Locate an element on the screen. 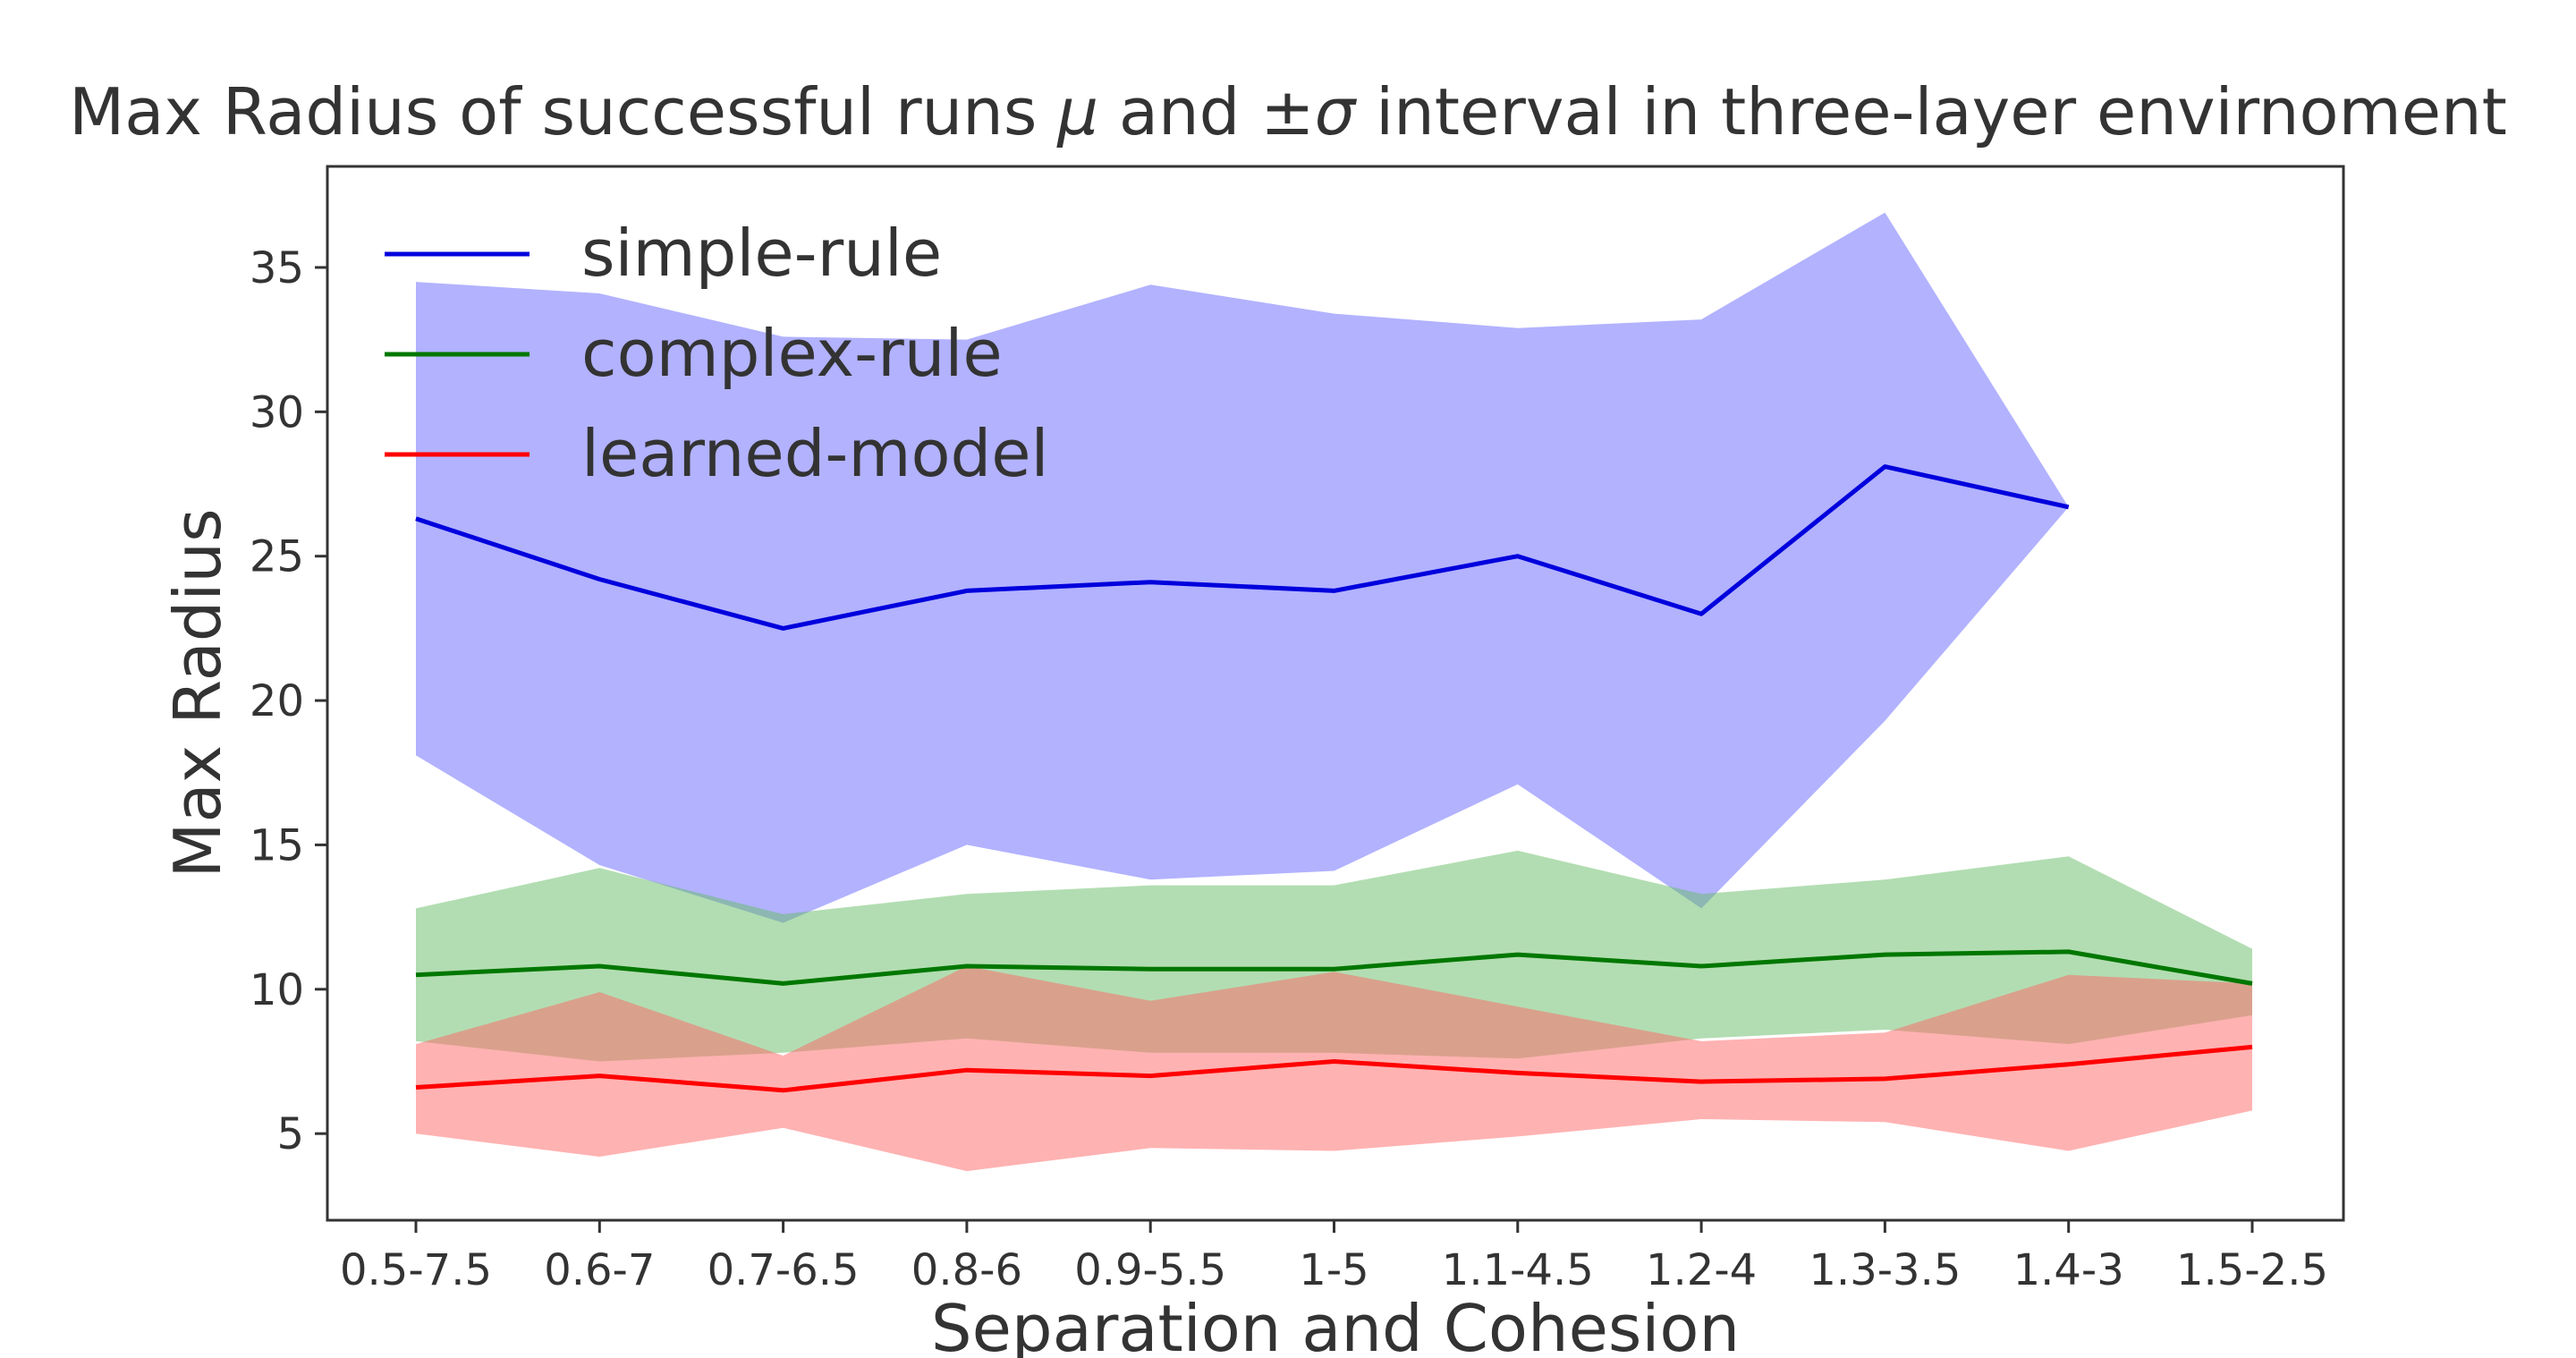 The image size is (2576, 1358). y-axis: 5 10 15 20 25 30 35 is located at coordinates (288, 701).